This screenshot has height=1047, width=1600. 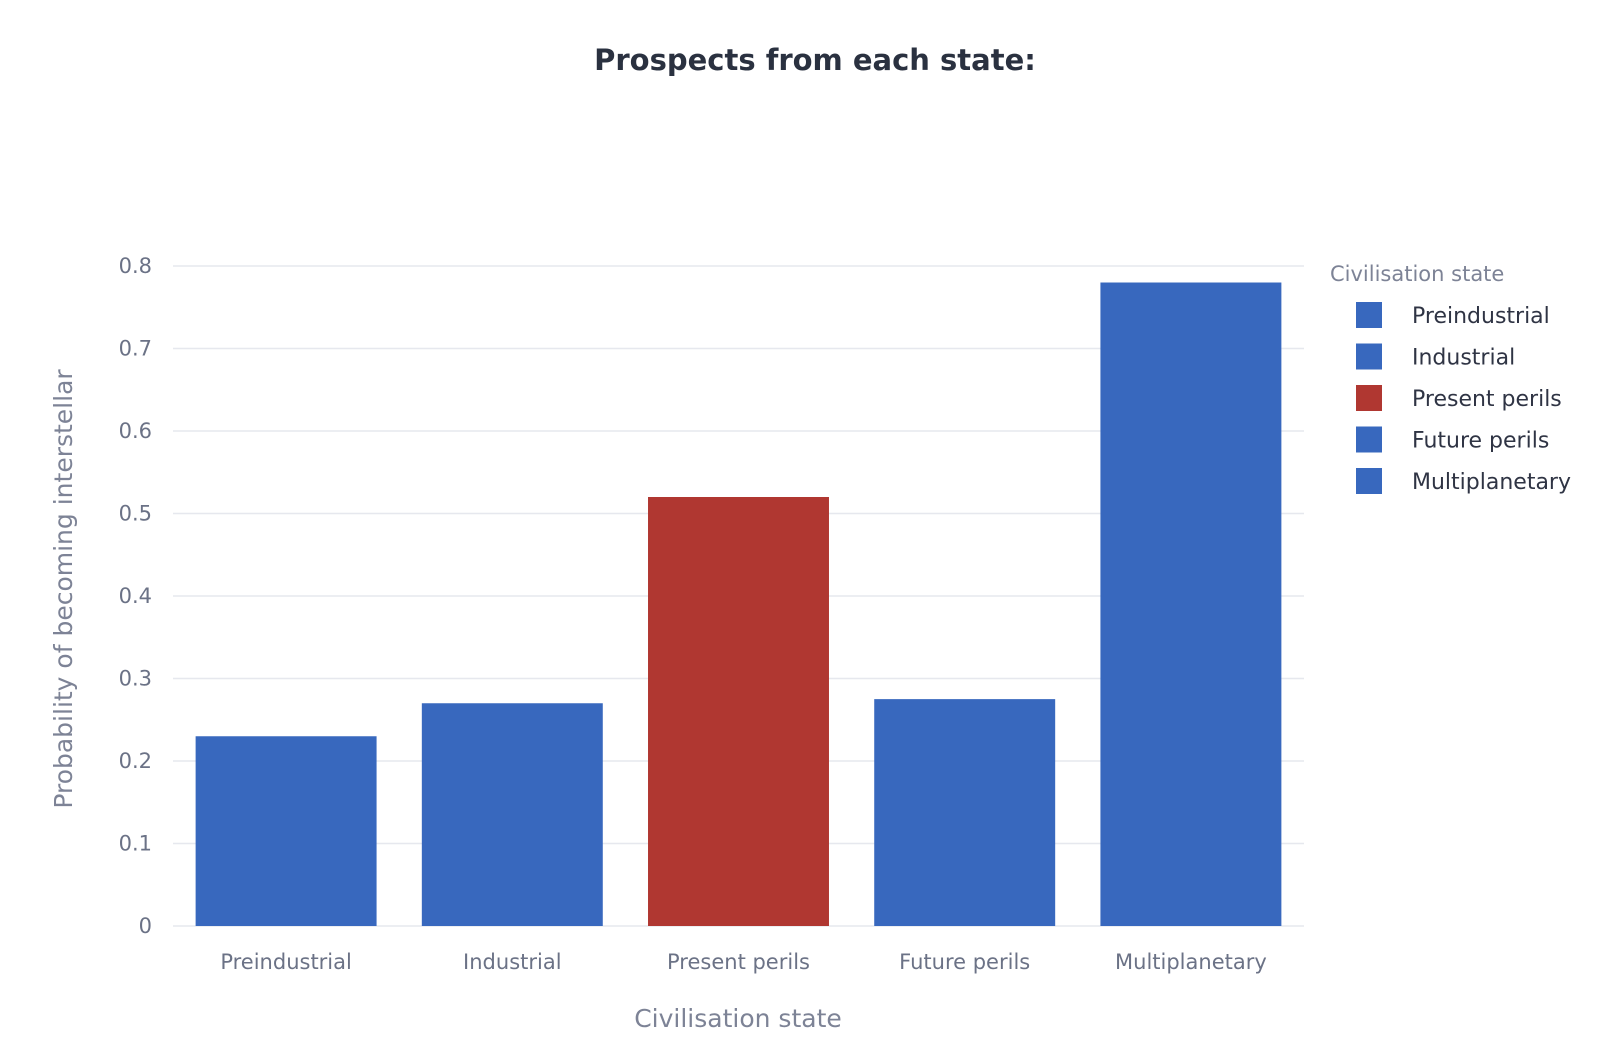 I want to click on legend-label: Multiplanetary, so click(x=1491, y=482).